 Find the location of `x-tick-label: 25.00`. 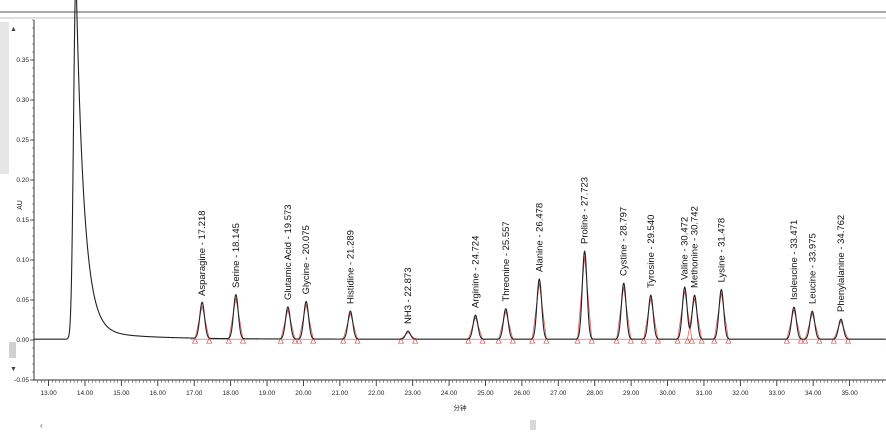

x-tick-label: 25.00 is located at coordinates (485, 393).